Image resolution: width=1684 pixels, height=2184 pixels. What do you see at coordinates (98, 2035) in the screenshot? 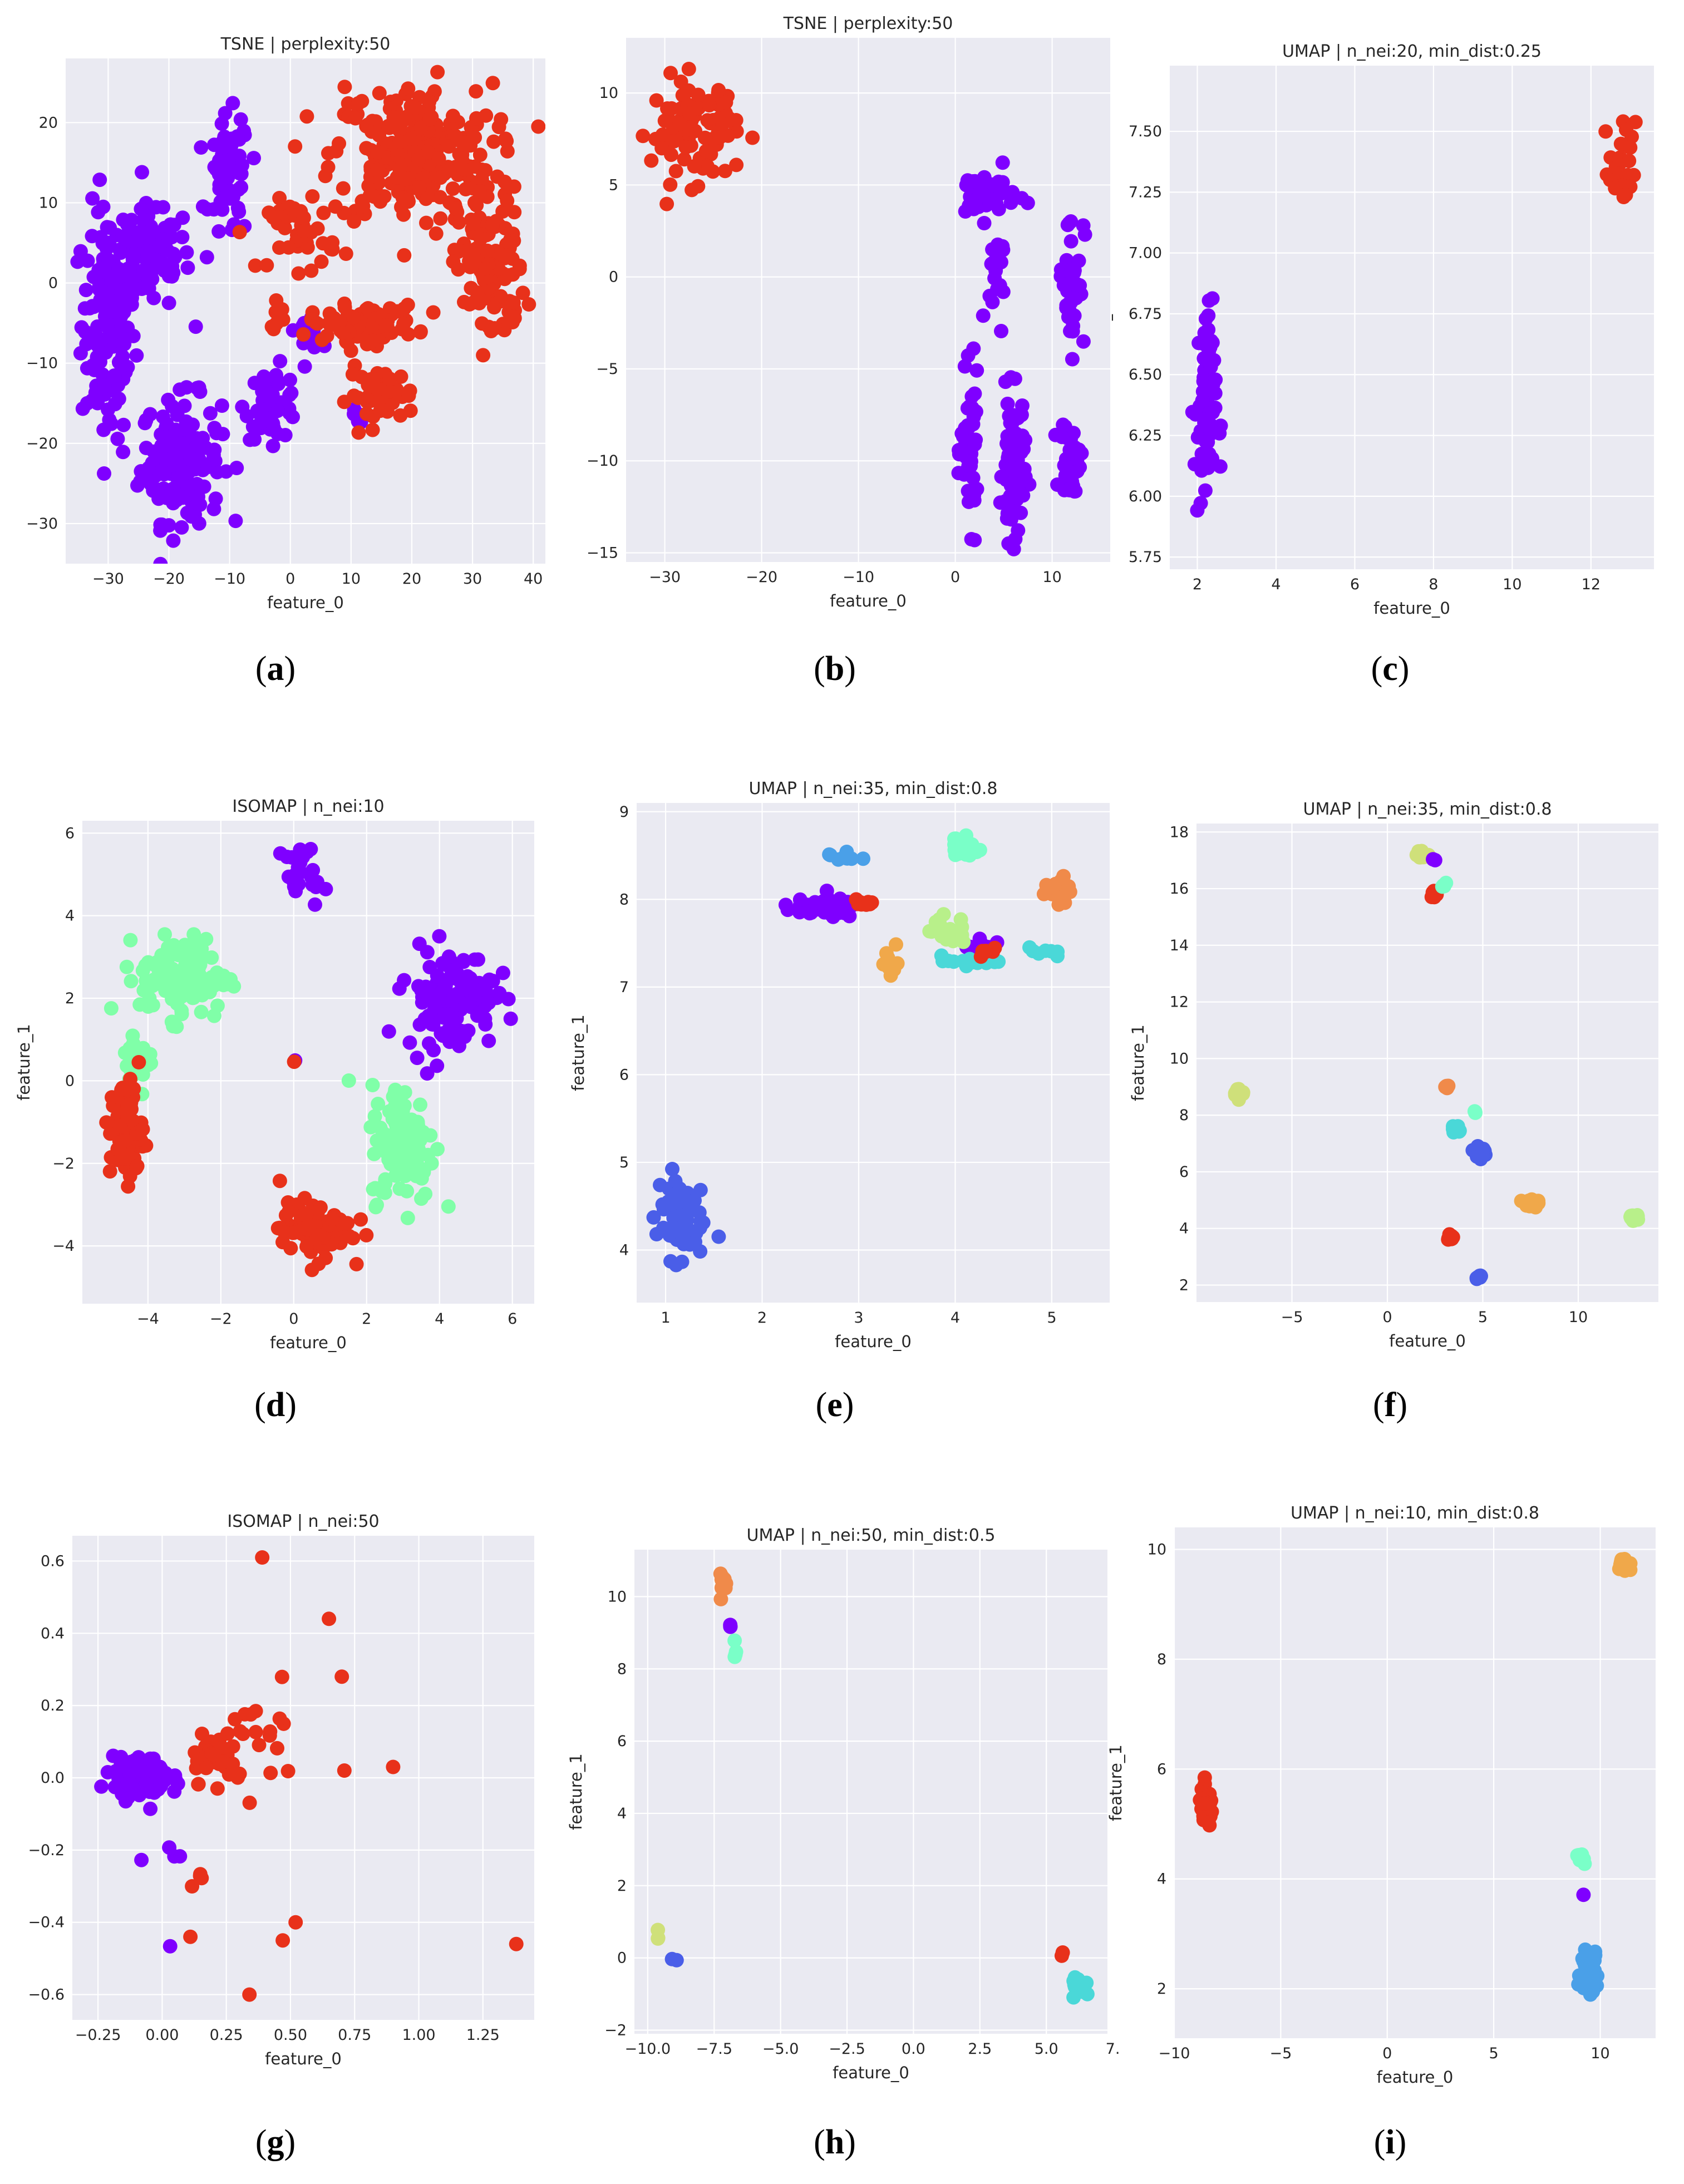
I see `x-tick-label: −0.25` at bounding box center [98, 2035].